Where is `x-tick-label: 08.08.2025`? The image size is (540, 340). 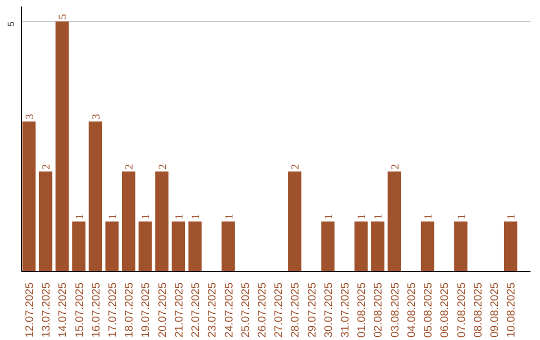 x-tick-label: 08.08.2025 is located at coordinates (478, 310).